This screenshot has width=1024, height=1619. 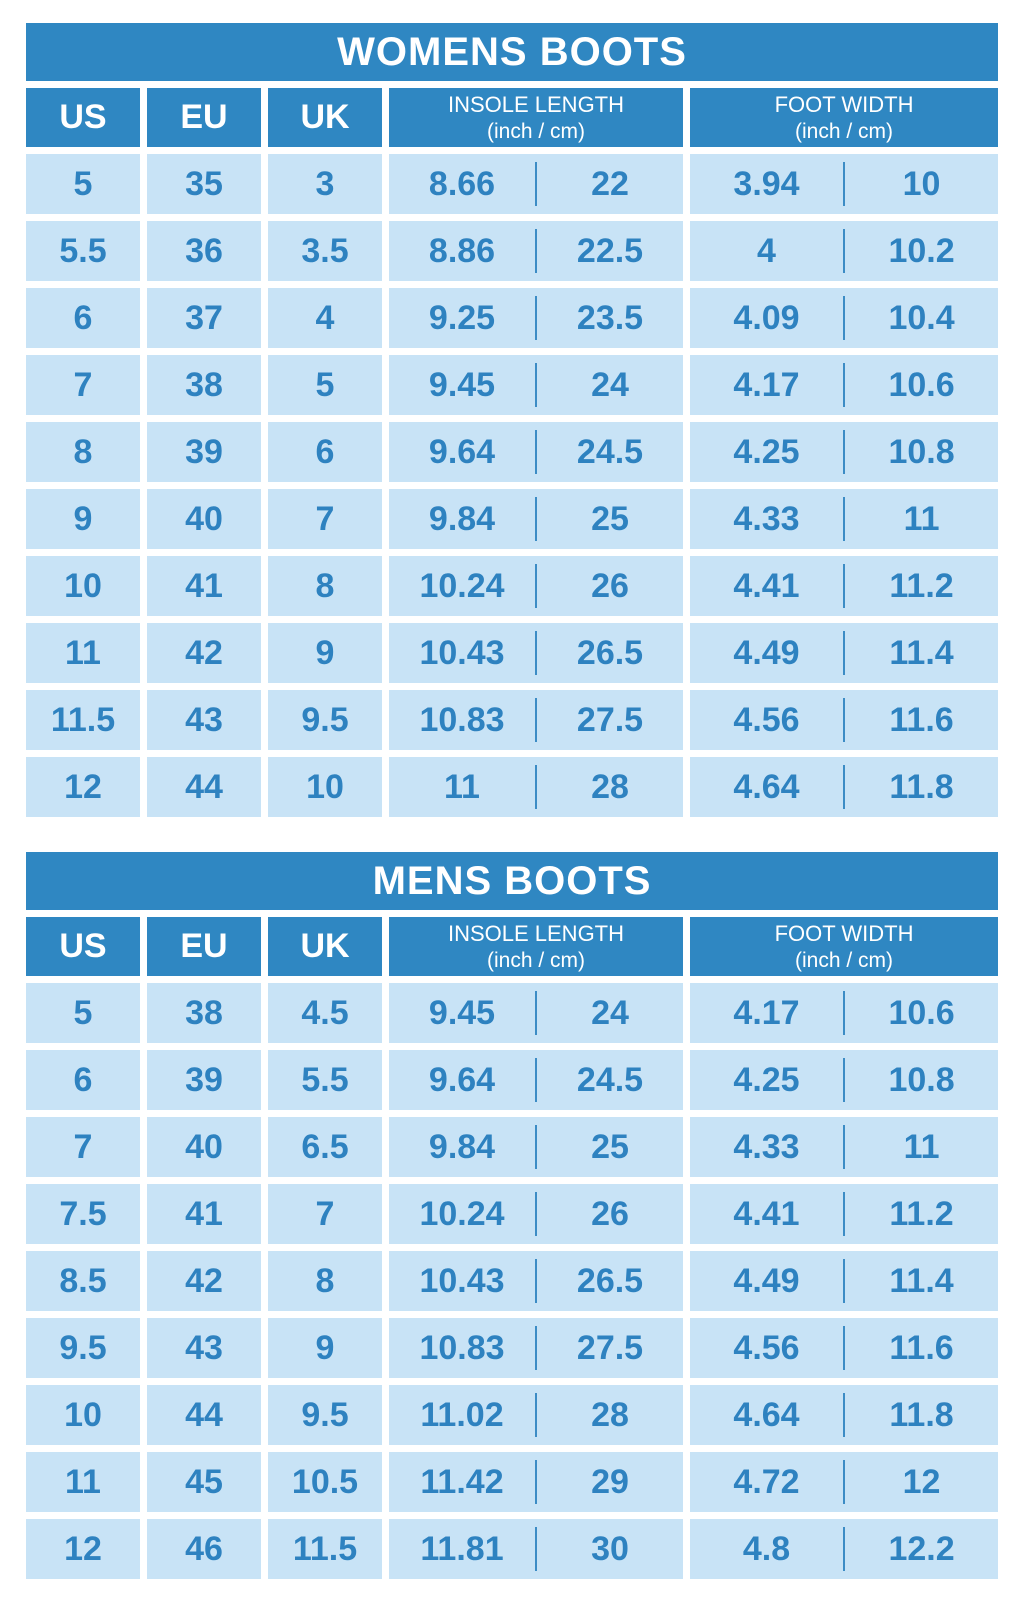 What do you see at coordinates (512, 1482) in the screenshot?
I see `table-row: 11 45 10.5 11.42 29 4.72 12` at bounding box center [512, 1482].